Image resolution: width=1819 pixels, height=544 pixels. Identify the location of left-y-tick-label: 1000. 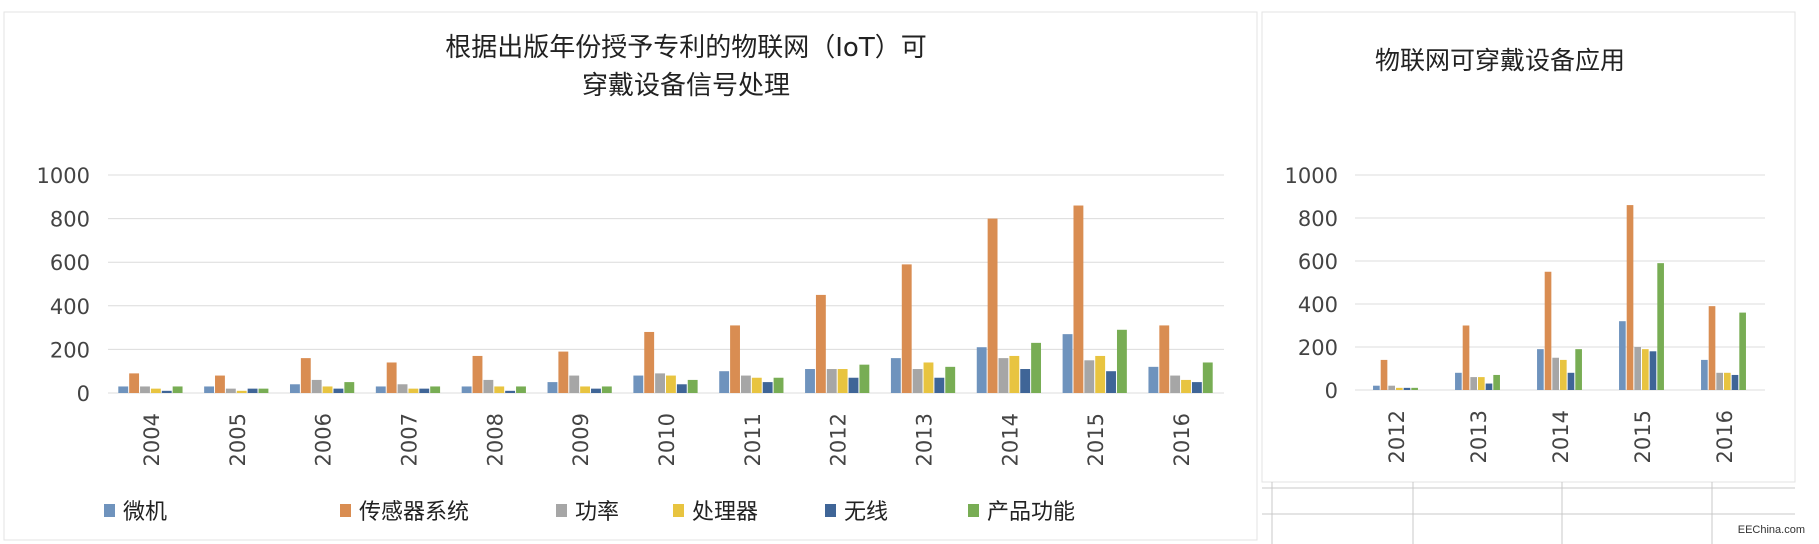
(63, 176).